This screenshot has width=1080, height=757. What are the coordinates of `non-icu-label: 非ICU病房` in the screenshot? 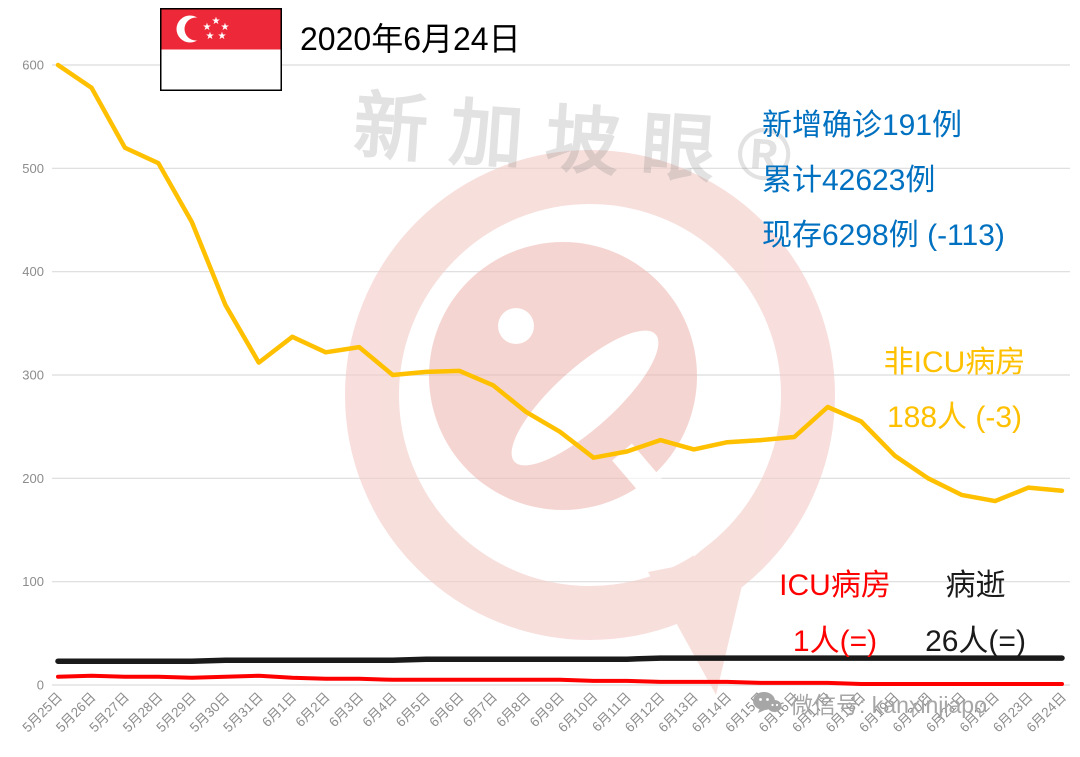 It's located at (954, 362).